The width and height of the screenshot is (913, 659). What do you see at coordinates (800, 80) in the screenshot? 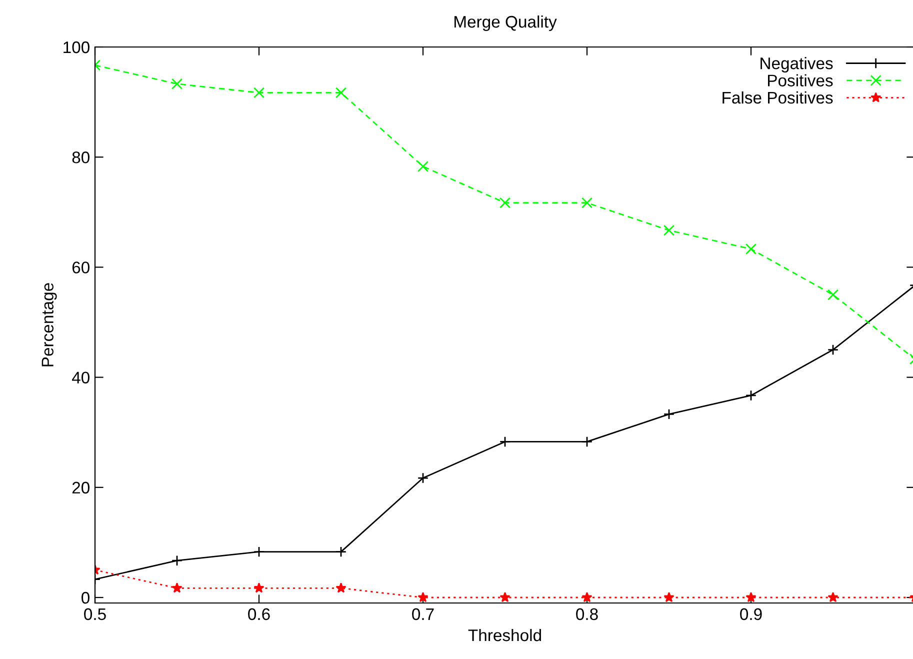
I see `legend-label: Positives` at bounding box center [800, 80].